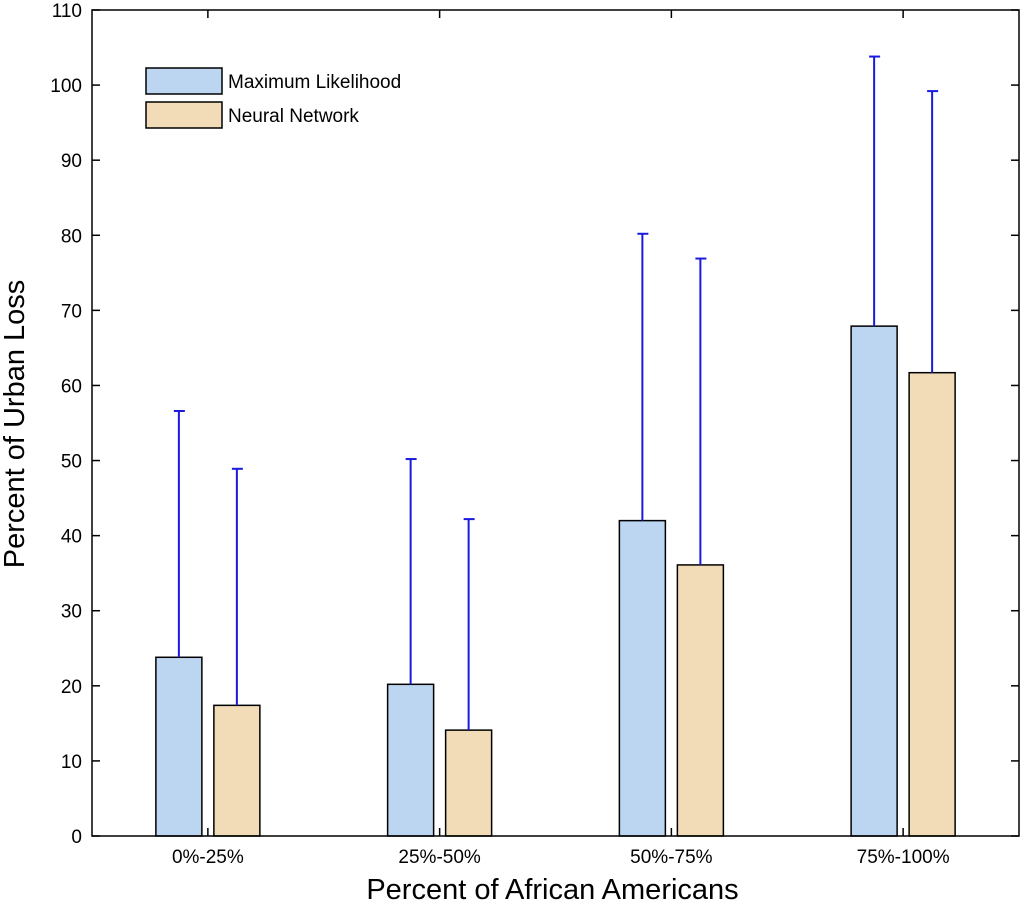  I want to click on legend-swatch-maximum-likelihood, so click(184, 81).